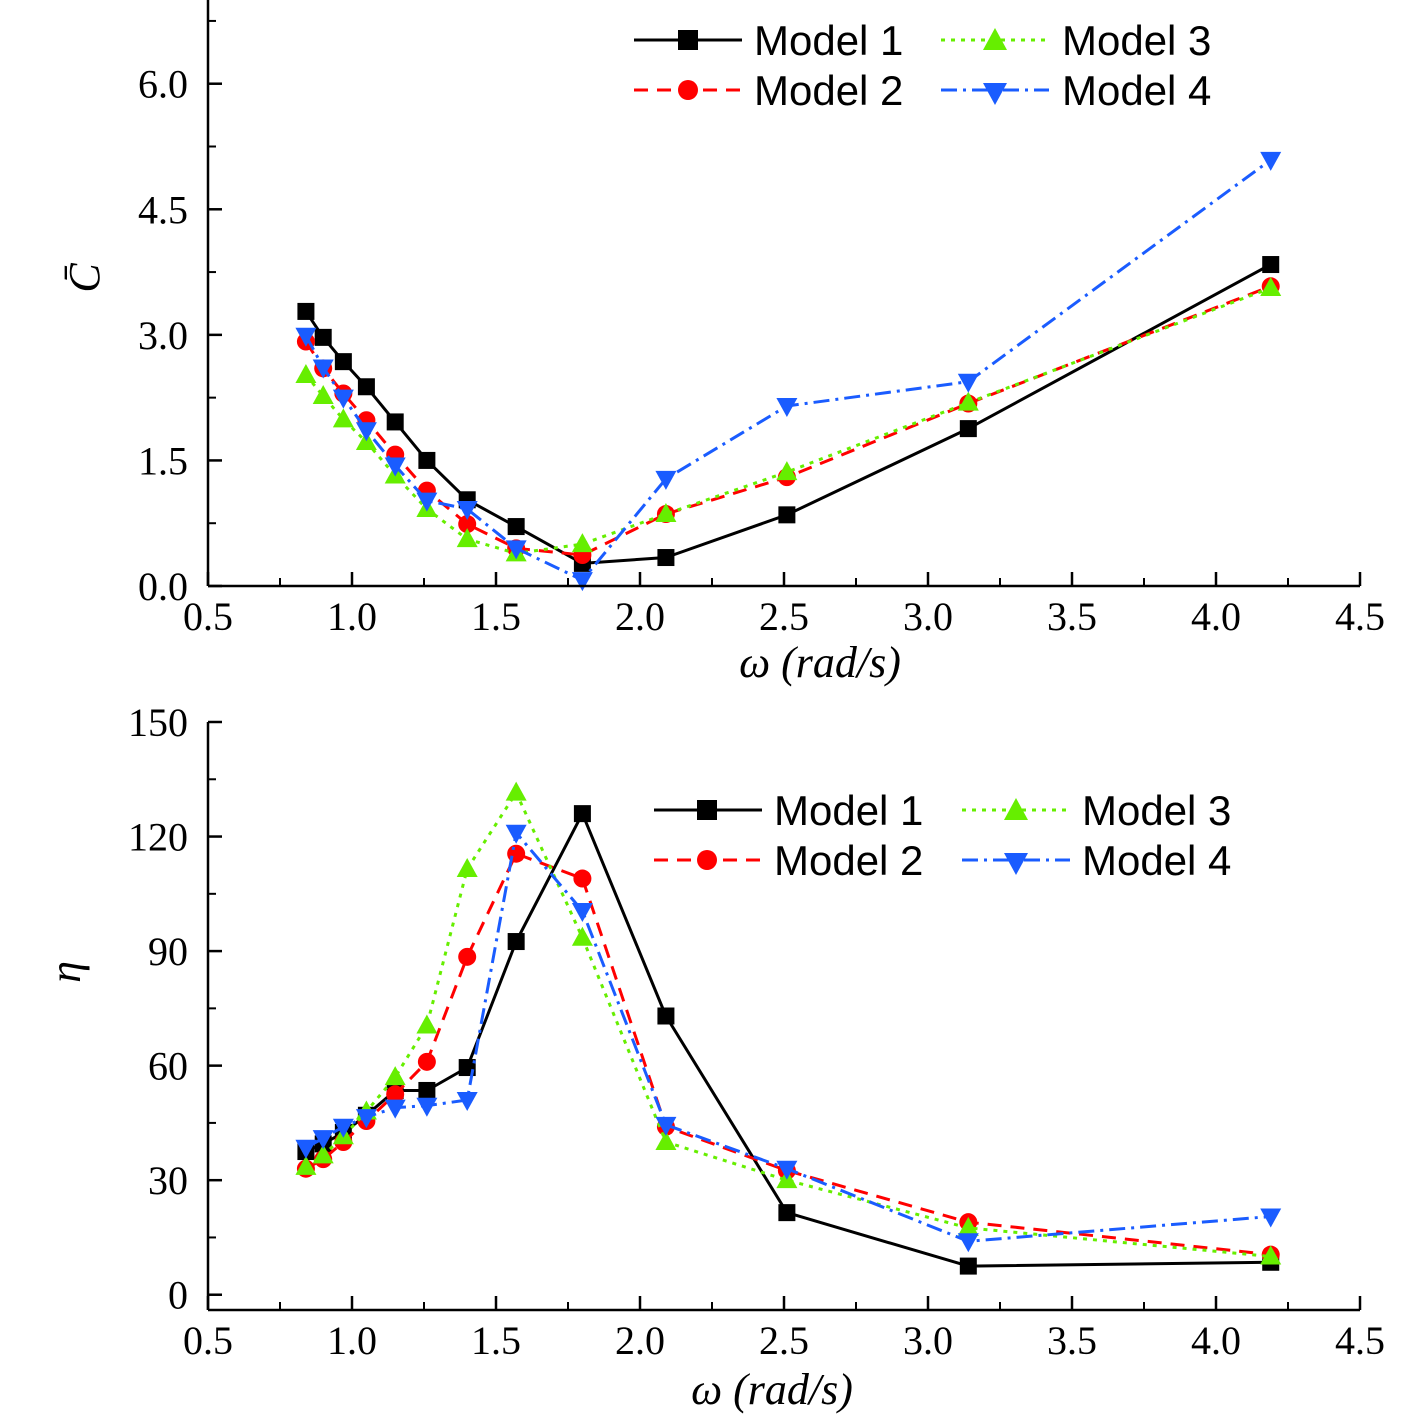 The image size is (1418, 1421). What do you see at coordinates (158, 722) in the screenshot?
I see `y-tick-label: 150` at bounding box center [158, 722].